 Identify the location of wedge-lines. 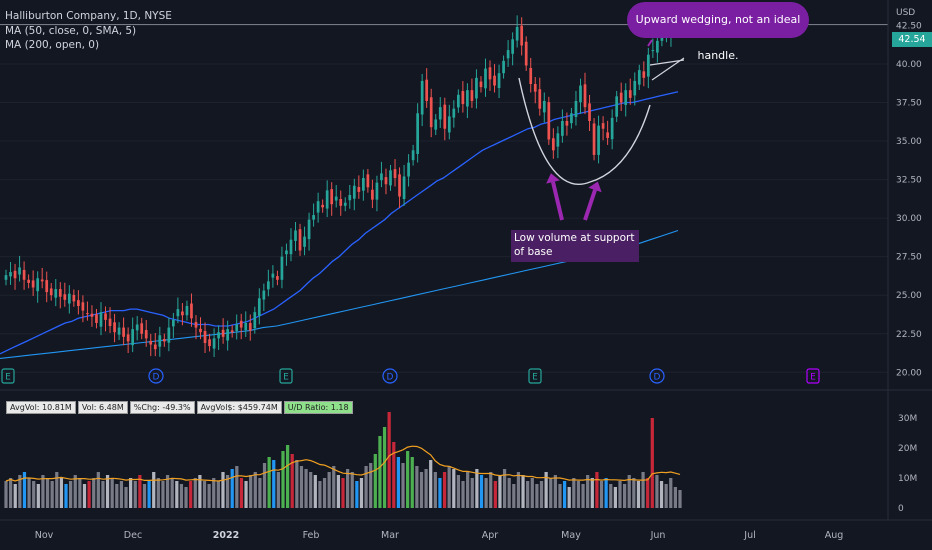
(667, 69).